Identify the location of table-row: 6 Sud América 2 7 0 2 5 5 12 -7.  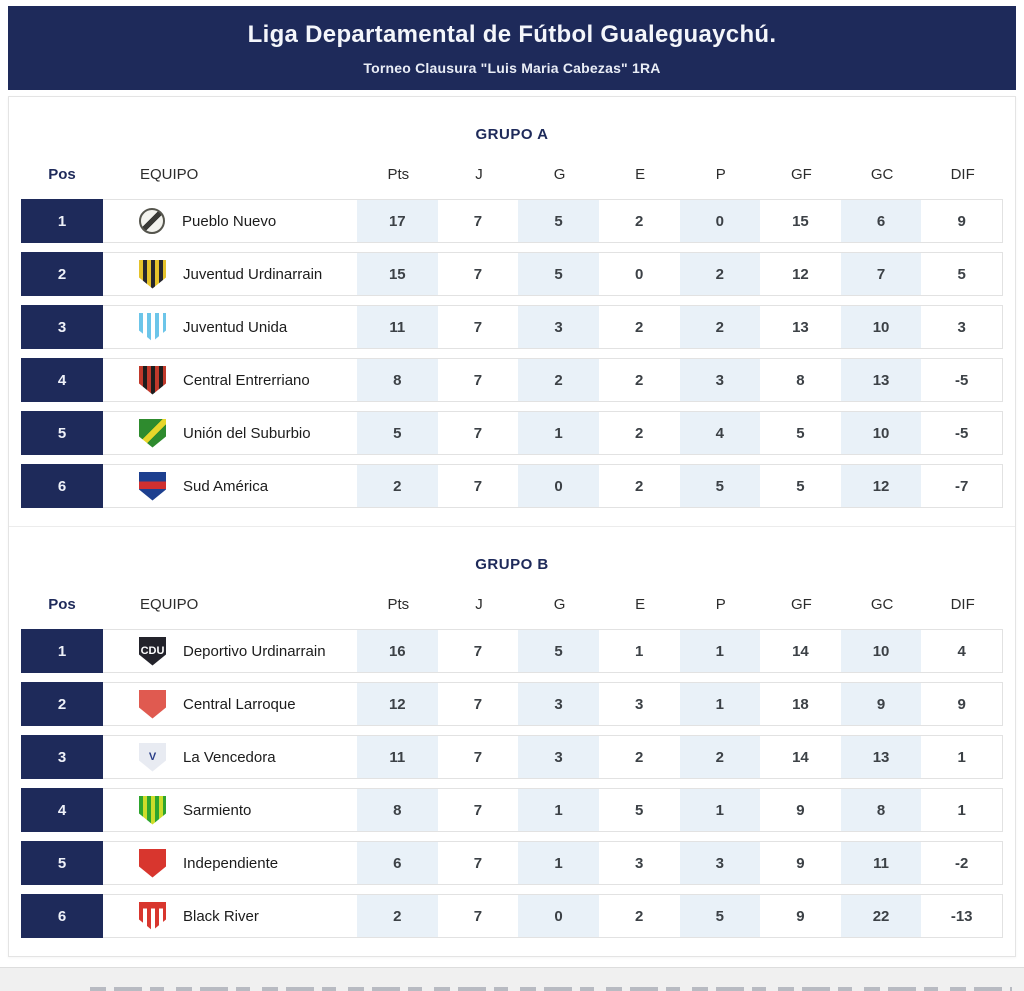
(512, 486).